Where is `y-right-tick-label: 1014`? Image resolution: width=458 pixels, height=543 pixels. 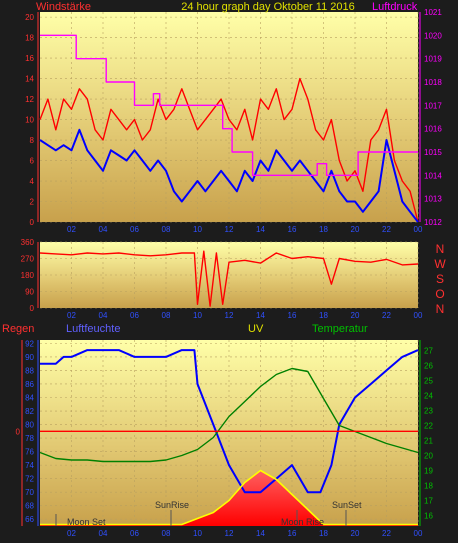 y-right-tick-label: 1014 is located at coordinates (433, 175).